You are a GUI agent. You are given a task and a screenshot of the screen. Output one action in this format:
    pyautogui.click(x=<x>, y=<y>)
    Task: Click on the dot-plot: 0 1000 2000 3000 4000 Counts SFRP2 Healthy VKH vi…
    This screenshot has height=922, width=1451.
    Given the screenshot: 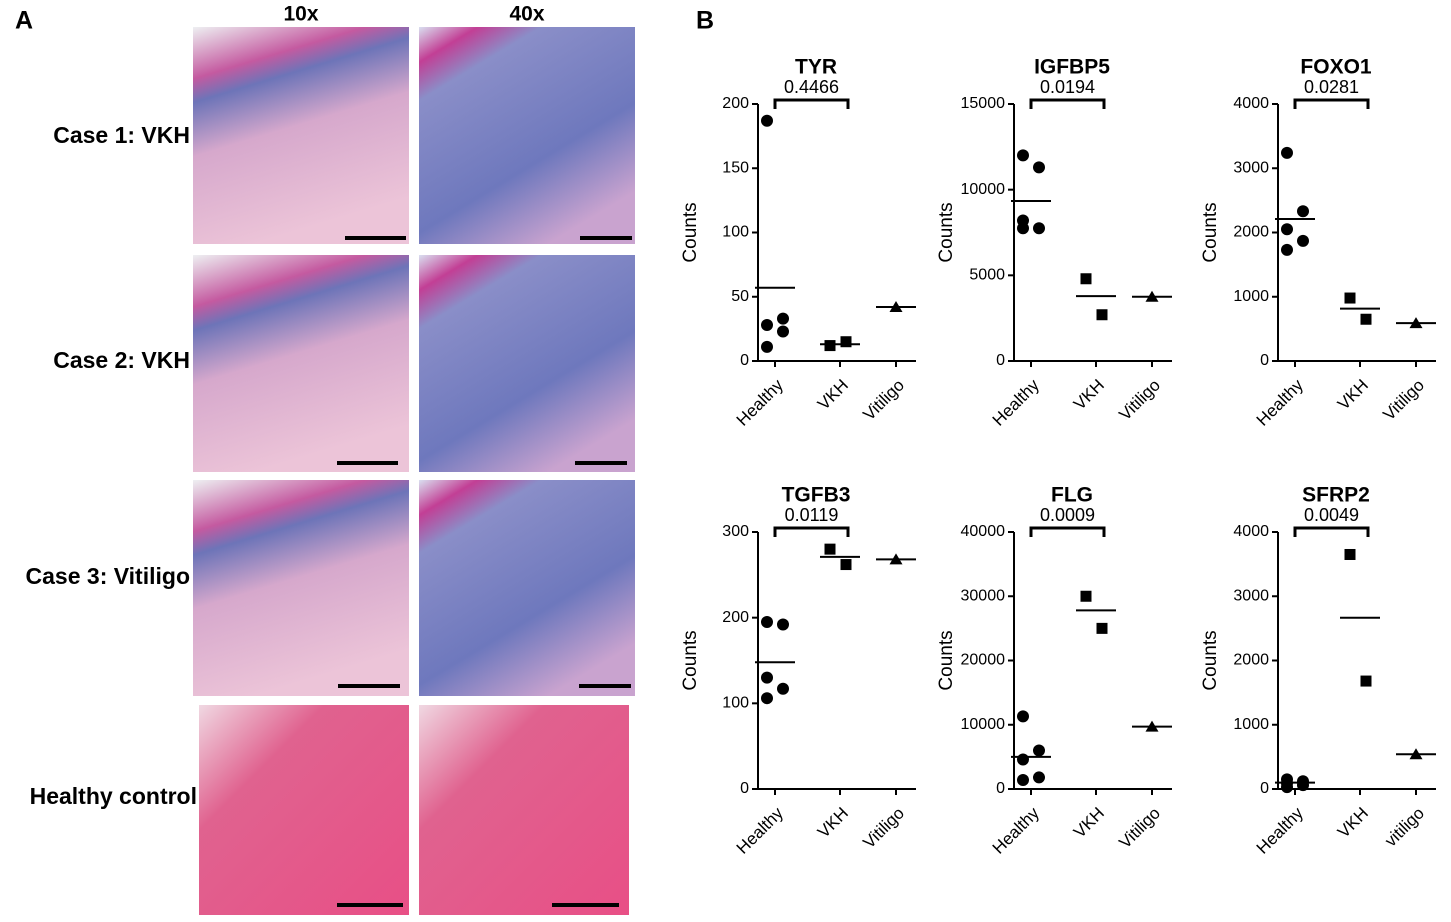 What is the action you would take?
    pyautogui.click(x=1318, y=671)
    